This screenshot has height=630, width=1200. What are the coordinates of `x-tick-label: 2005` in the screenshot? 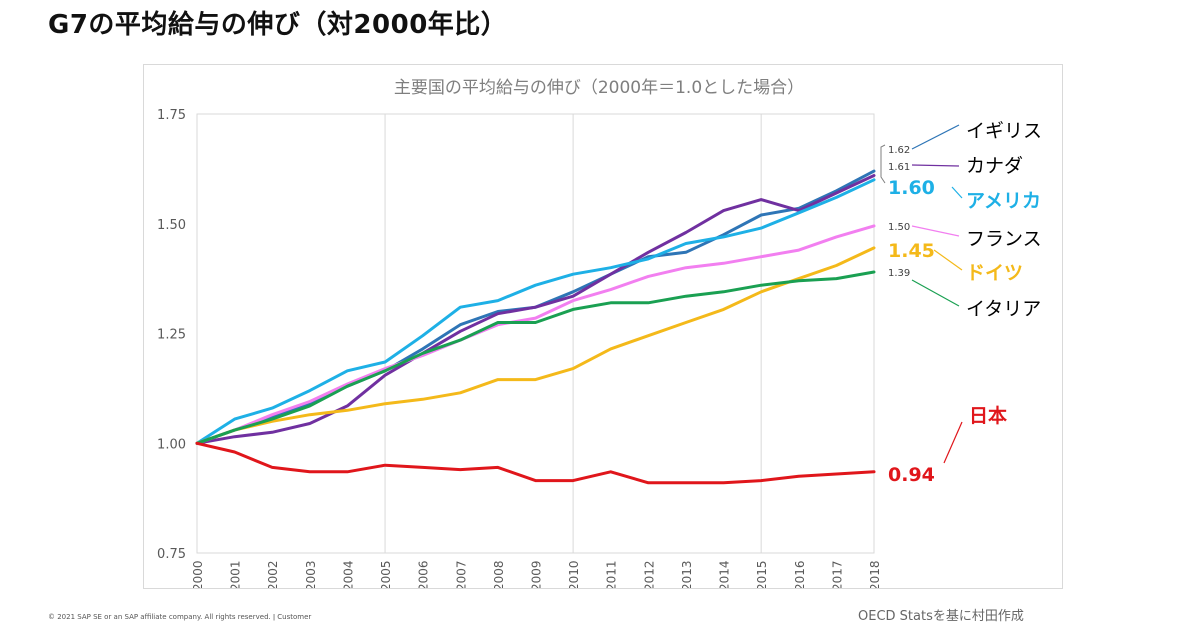 It's located at (386, 574).